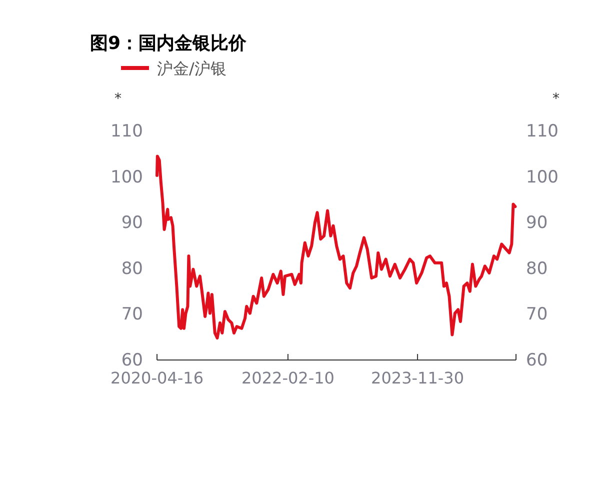 The image size is (599, 479). Describe the element at coordinates (542, 131) in the screenshot. I see `y2-tick-label: 110` at that location.